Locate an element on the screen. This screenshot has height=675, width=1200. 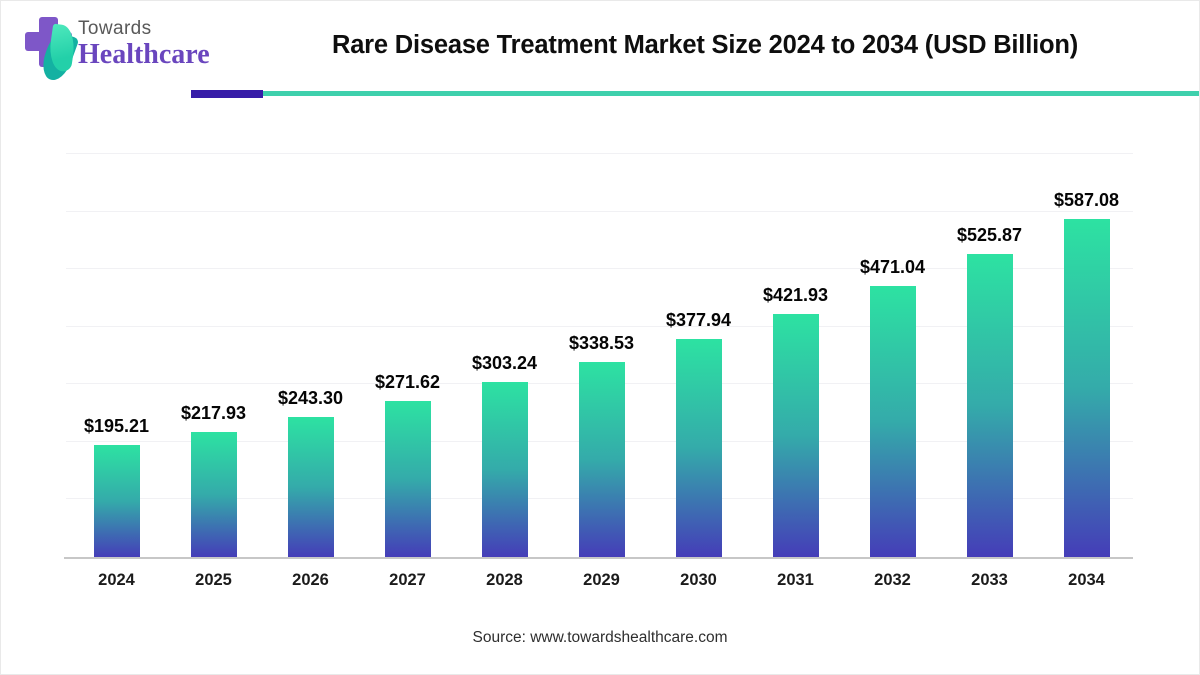
x-axis-label-2030: 2030 is located at coordinates (698, 580).